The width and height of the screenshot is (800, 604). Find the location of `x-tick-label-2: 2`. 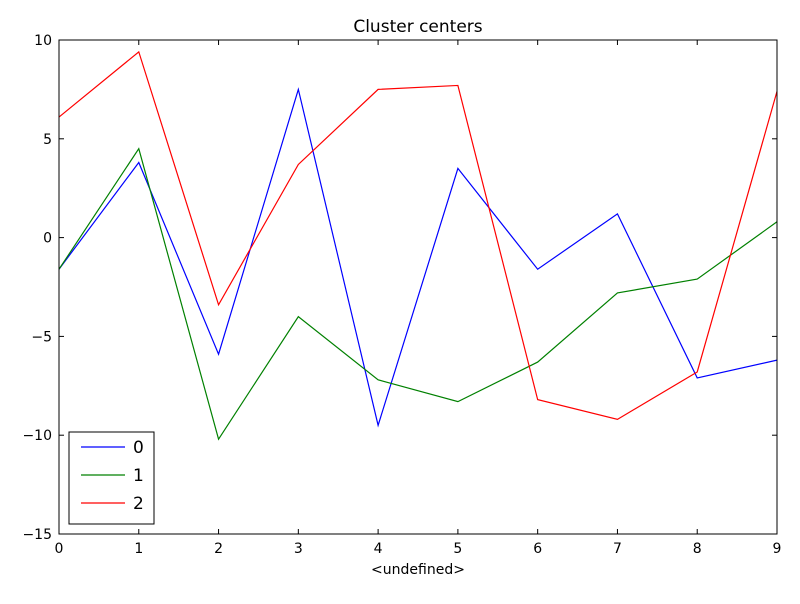

x-tick-label-2: 2 is located at coordinates (218, 549).